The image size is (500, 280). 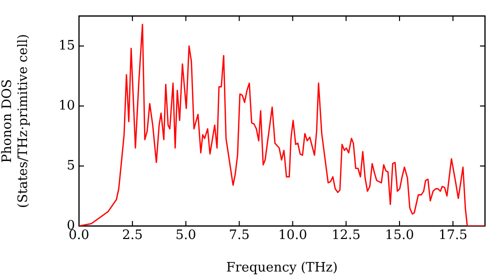 I want to click on y-axis-title: Phonon DOS (States/THz·primitive cell), so click(x=15, y=121).